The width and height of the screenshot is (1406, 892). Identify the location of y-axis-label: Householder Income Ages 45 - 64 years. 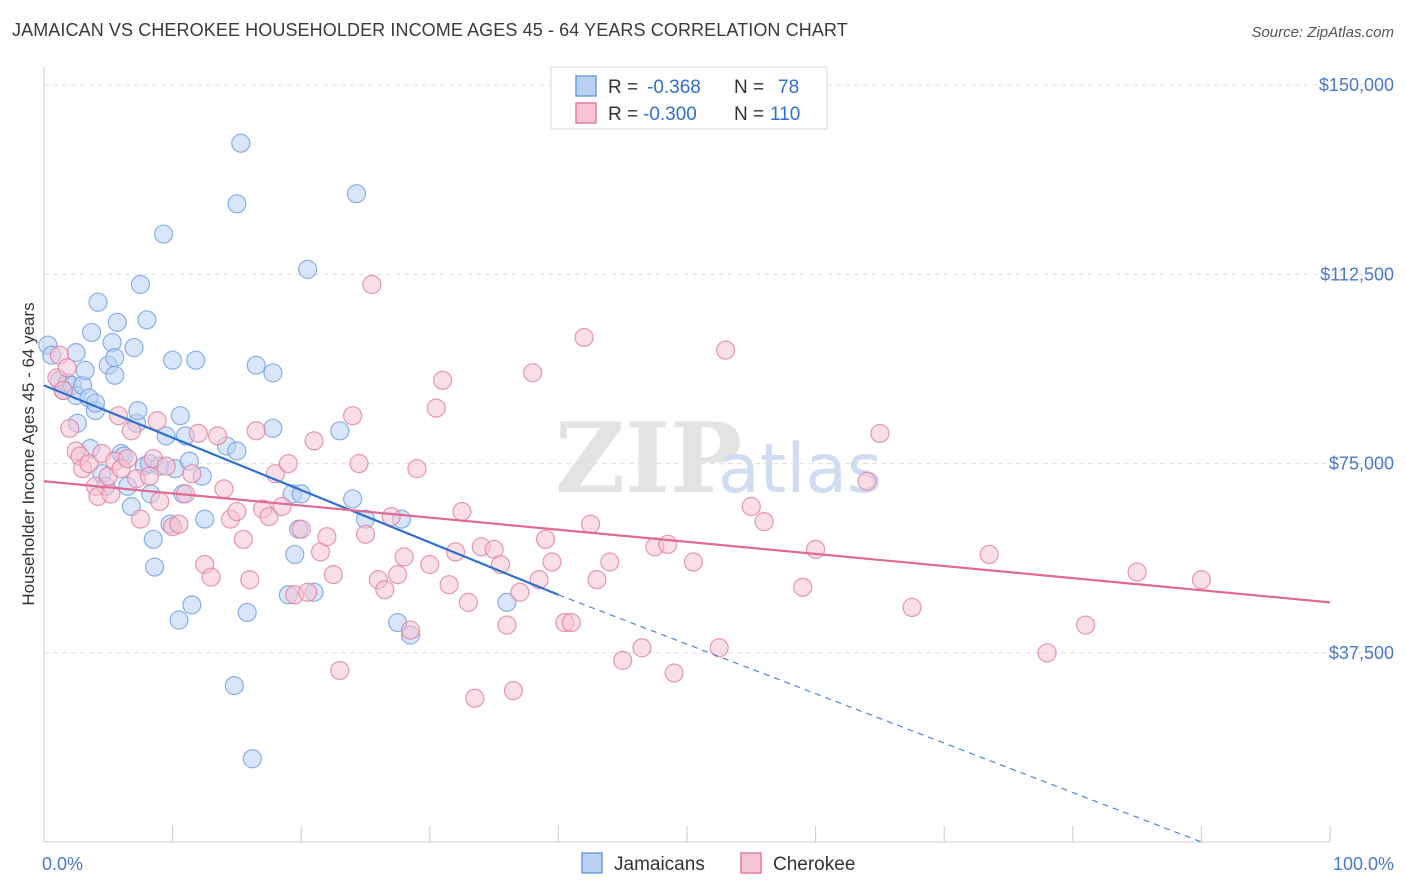
(28, 453).